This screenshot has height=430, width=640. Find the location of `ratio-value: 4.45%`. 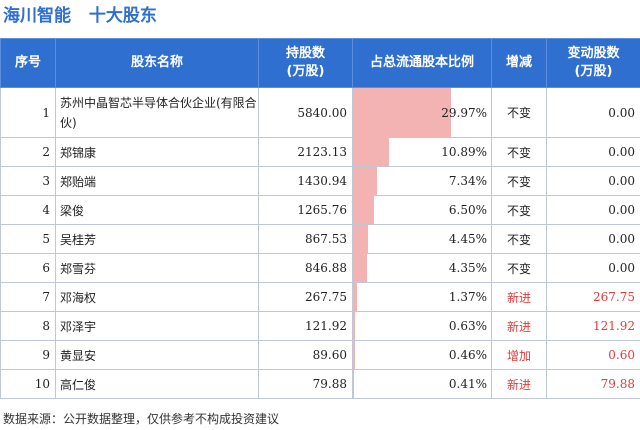

ratio-value: 4.45% is located at coordinates (467, 239).